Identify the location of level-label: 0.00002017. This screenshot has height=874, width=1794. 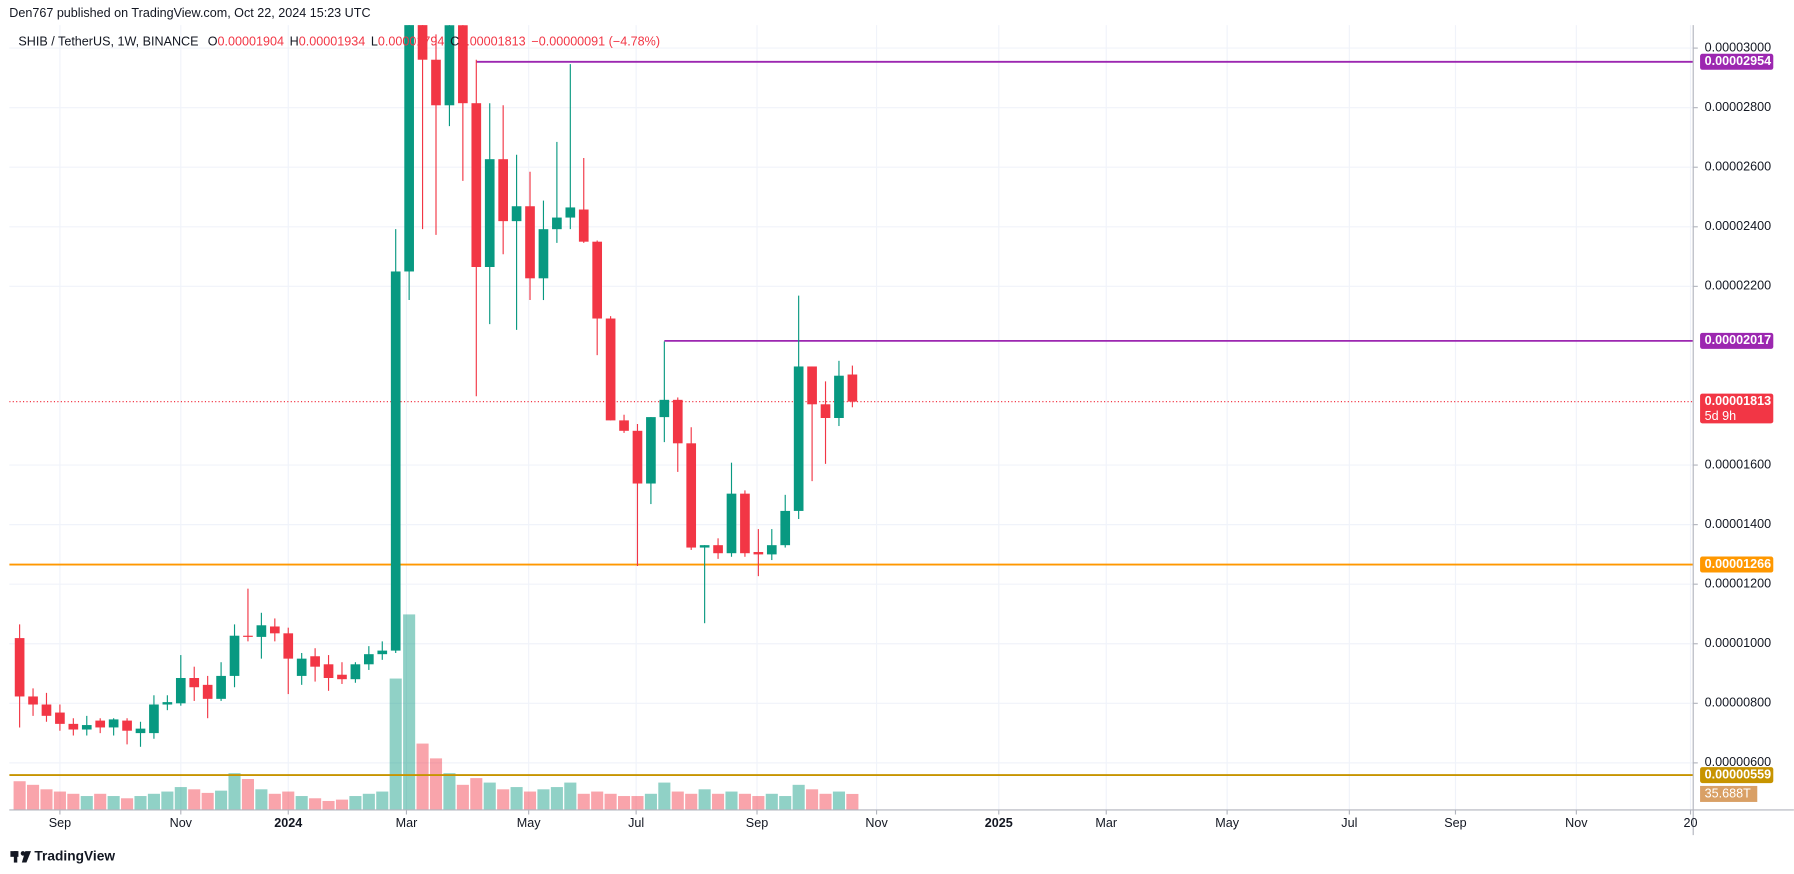
(1738, 340).